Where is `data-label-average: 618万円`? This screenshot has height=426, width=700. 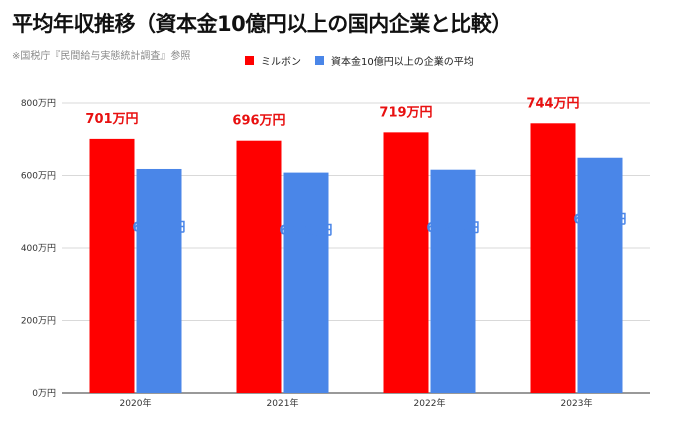
data-label-average: 618万円 is located at coordinates (158, 228).